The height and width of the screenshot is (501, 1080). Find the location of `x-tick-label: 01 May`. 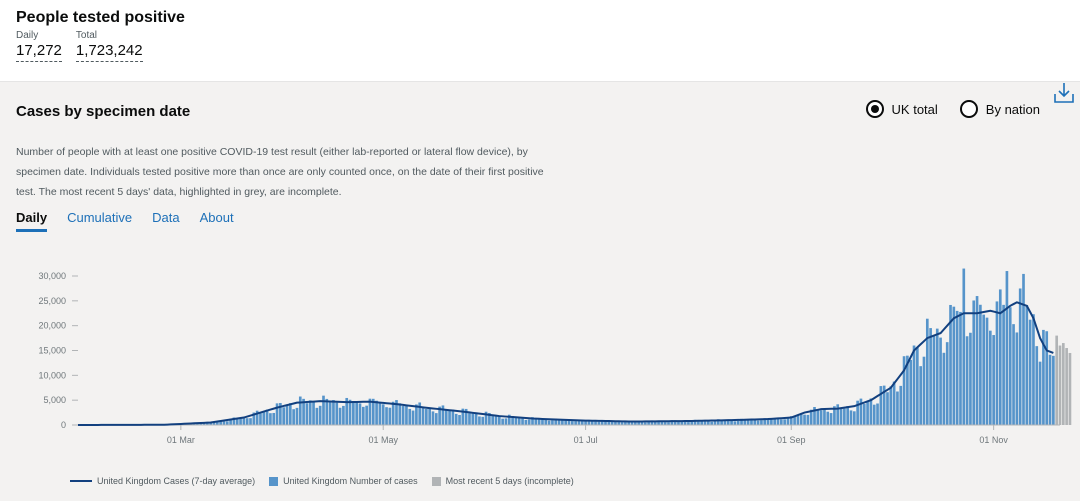

x-tick-label: 01 May is located at coordinates (383, 440).